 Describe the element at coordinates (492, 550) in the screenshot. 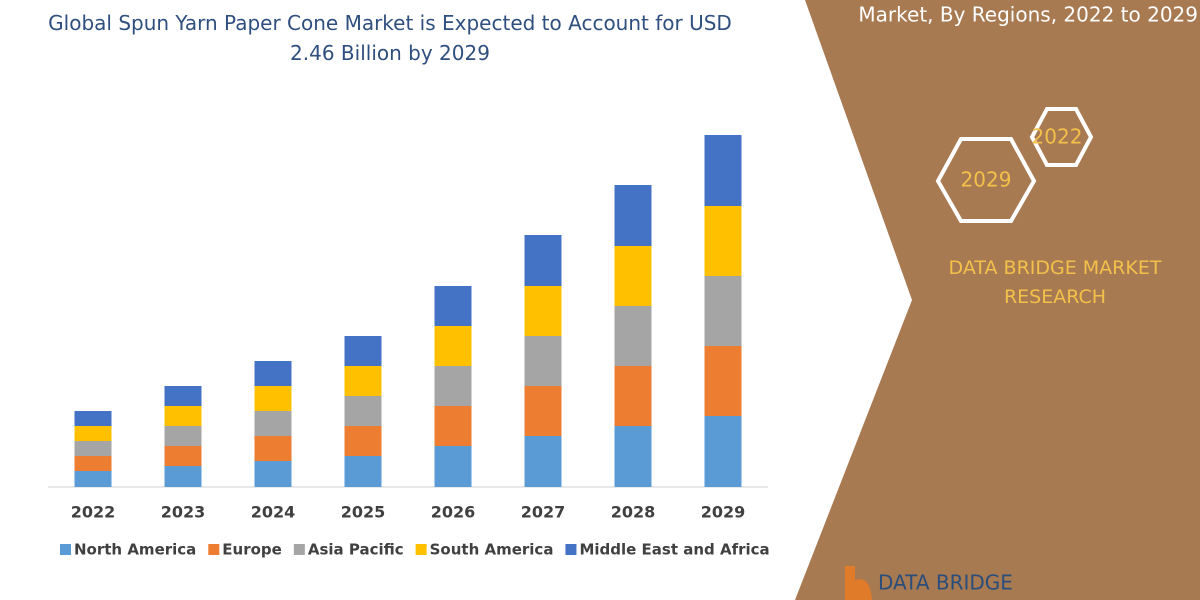

I see `legend-label: South America` at that location.